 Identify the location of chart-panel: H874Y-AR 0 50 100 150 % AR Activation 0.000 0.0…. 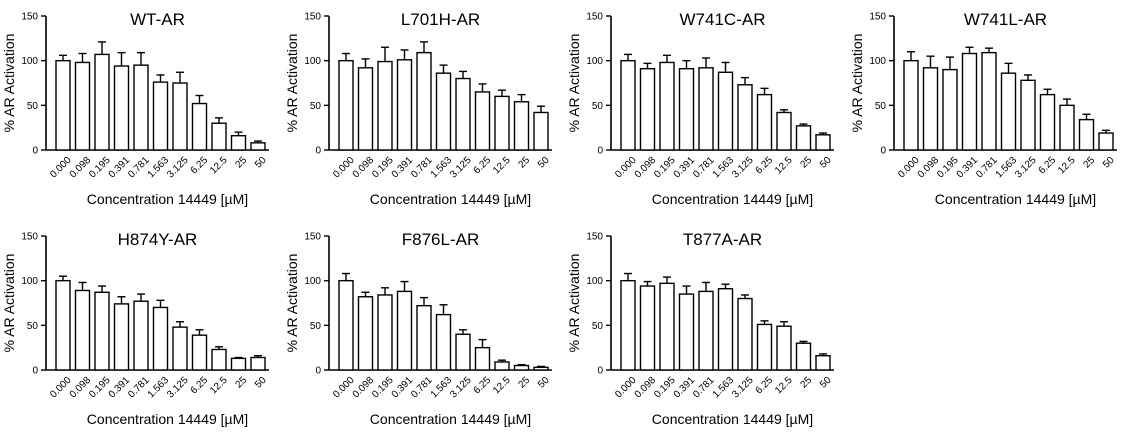
(135, 327).